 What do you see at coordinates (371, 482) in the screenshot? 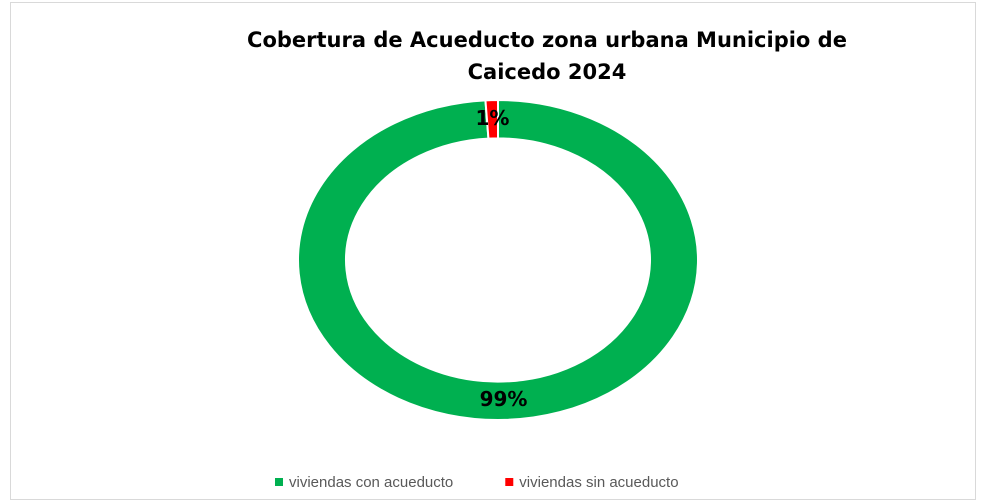
I see `legend-label: viviendas con acueducto` at bounding box center [371, 482].